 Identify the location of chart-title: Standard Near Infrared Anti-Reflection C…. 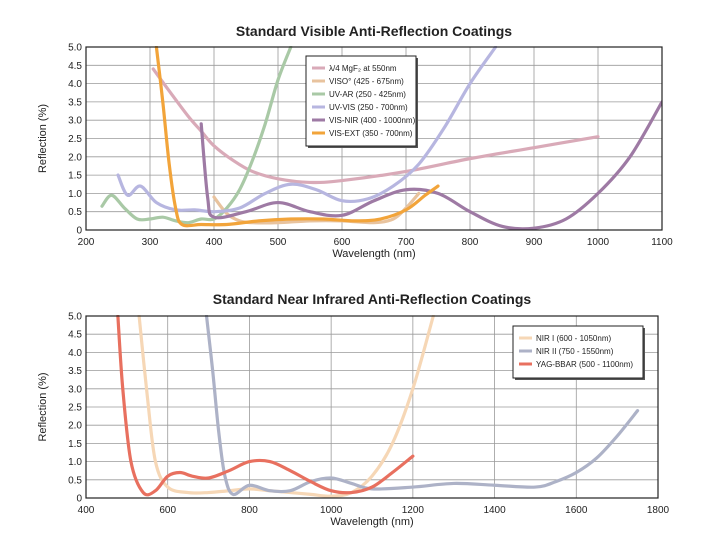
(372, 299).